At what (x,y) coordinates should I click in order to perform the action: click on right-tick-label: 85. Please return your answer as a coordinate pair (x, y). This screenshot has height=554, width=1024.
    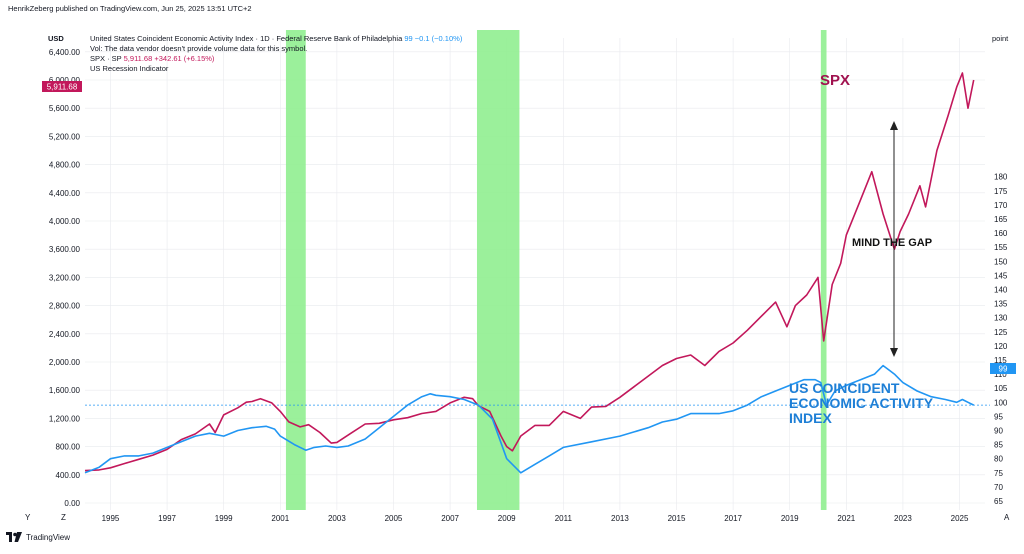
    Looking at the image, I should click on (998, 445).